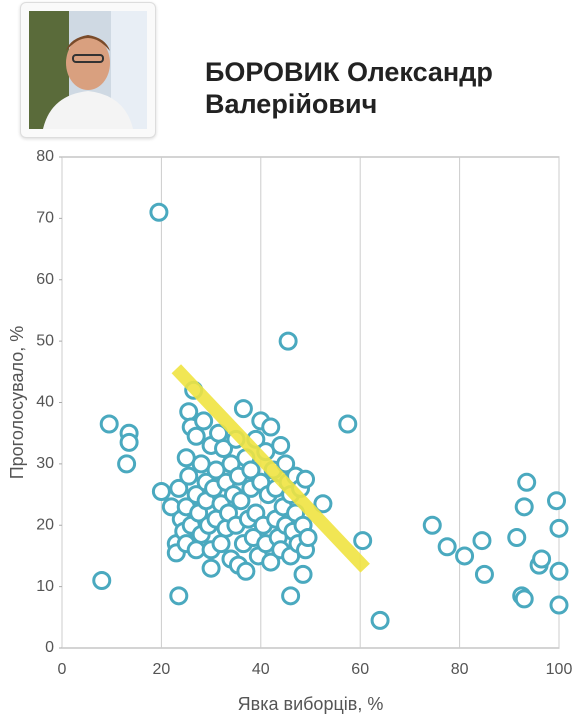 The height and width of the screenshot is (724, 580). What do you see at coordinates (62, 669) in the screenshot?
I see `x-tick-label: 0` at bounding box center [62, 669].